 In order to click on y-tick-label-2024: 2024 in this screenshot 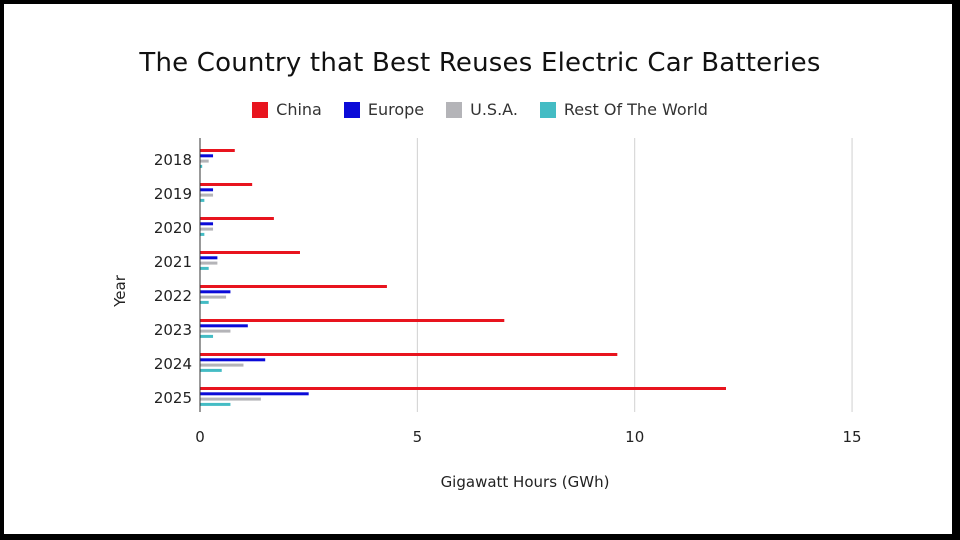, I will do `click(173, 364)`.